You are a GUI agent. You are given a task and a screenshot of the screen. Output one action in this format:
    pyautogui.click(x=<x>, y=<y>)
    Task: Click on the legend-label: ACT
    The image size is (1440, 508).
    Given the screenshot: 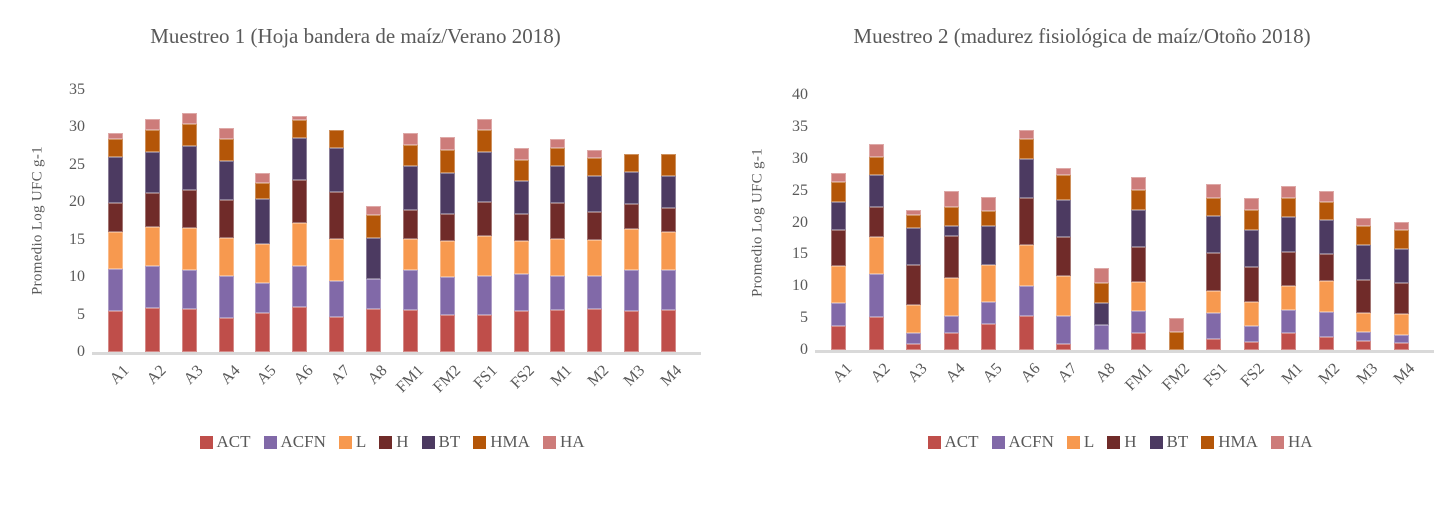 What is the action you would take?
    pyautogui.click(x=961, y=441)
    